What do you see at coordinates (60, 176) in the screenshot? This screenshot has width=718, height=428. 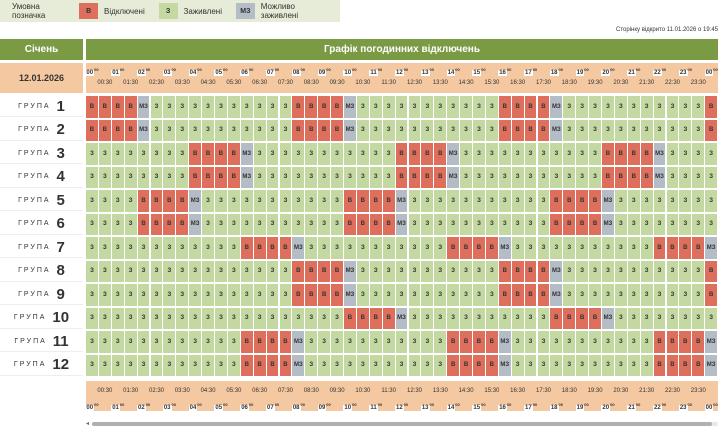 I see `group-number: 4` at bounding box center [60, 176].